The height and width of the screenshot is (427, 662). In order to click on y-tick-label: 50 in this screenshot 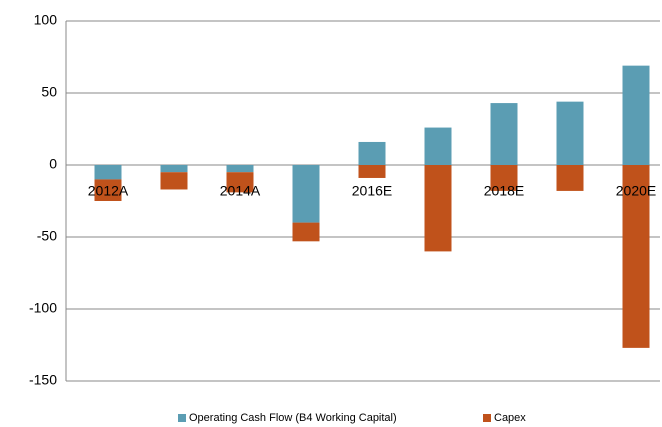, I will do `click(49, 92)`.